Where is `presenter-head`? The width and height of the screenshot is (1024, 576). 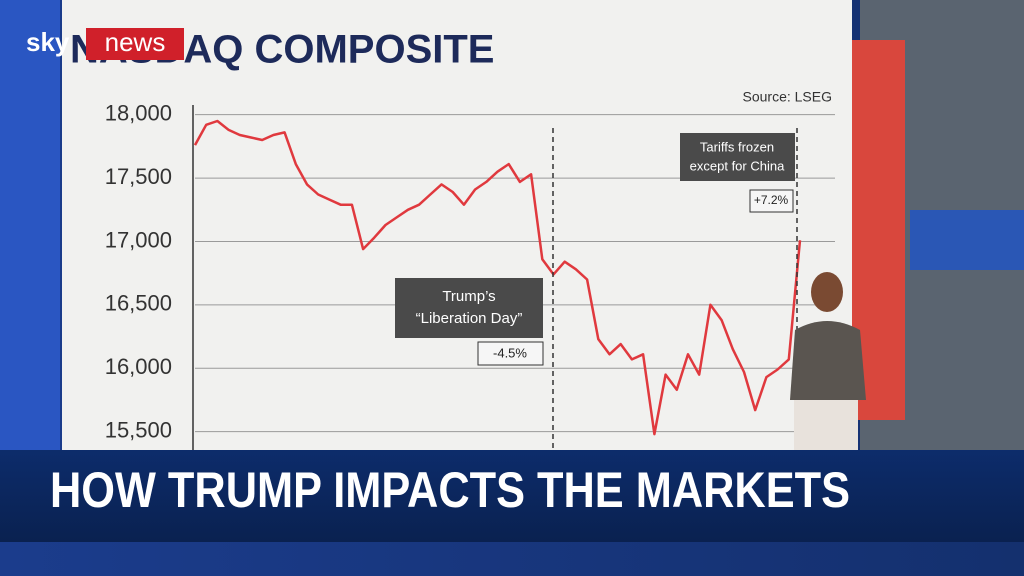 presenter-head is located at coordinates (827, 292).